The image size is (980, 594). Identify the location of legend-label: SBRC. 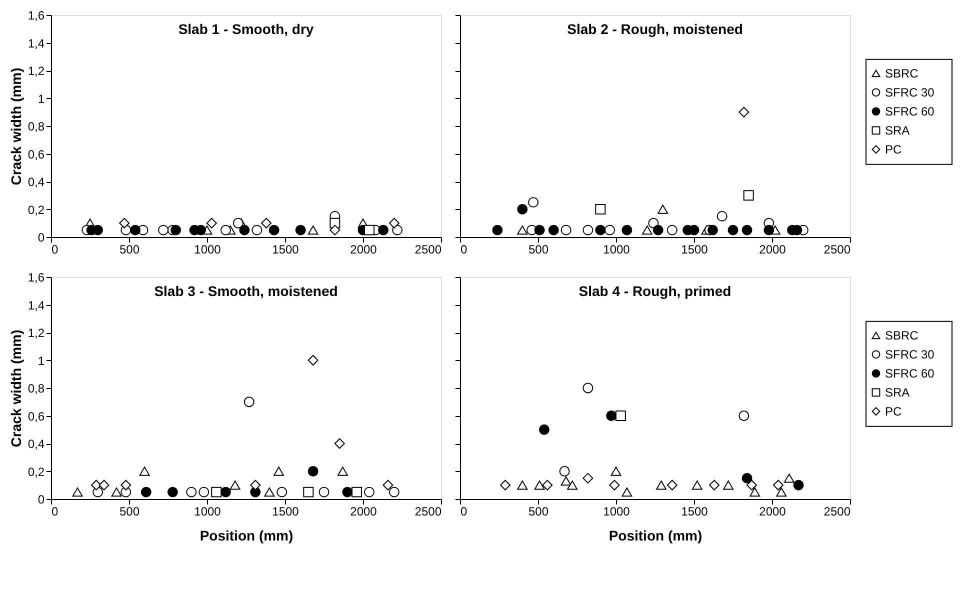
(902, 335).